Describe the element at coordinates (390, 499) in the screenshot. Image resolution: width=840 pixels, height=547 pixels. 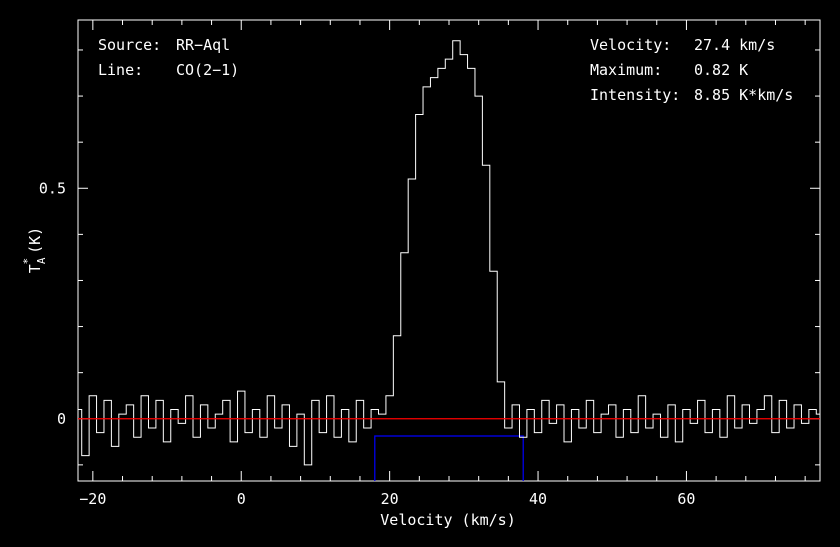
I see `x-tick-label: 20` at that location.